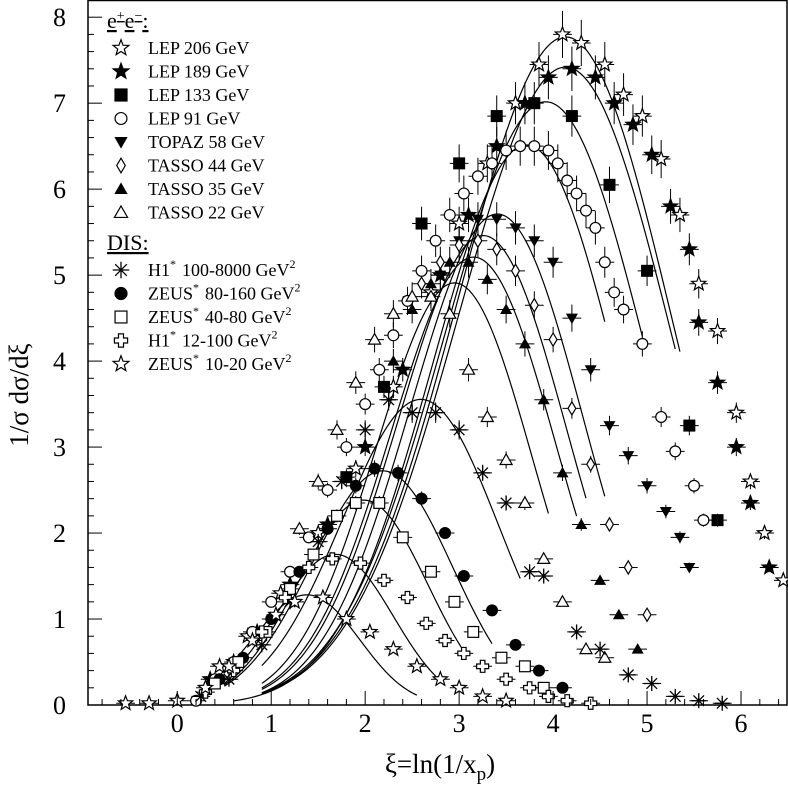  Describe the element at coordinates (440, 767) in the screenshot. I see `x-axis-label: ξ=ln(1/xp)` at that location.